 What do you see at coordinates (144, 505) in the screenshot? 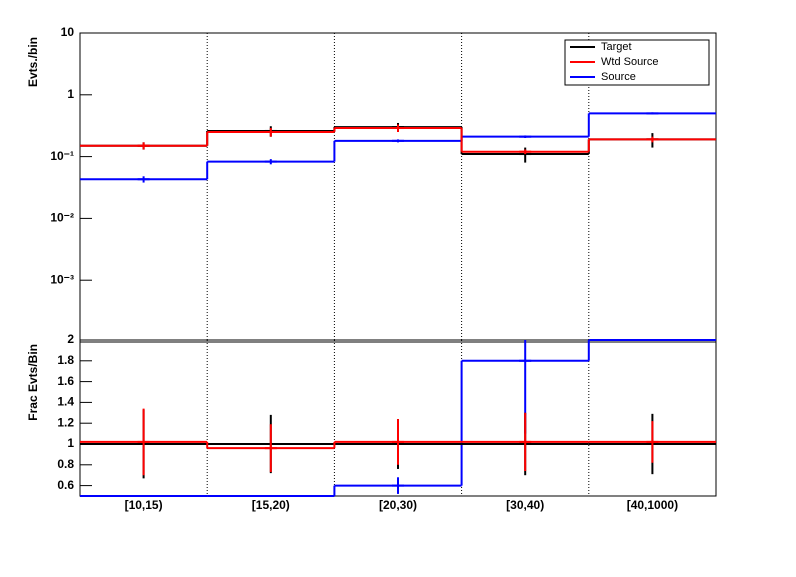
I see `x-tick-label: [10,15)` at bounding box center [144, 505].